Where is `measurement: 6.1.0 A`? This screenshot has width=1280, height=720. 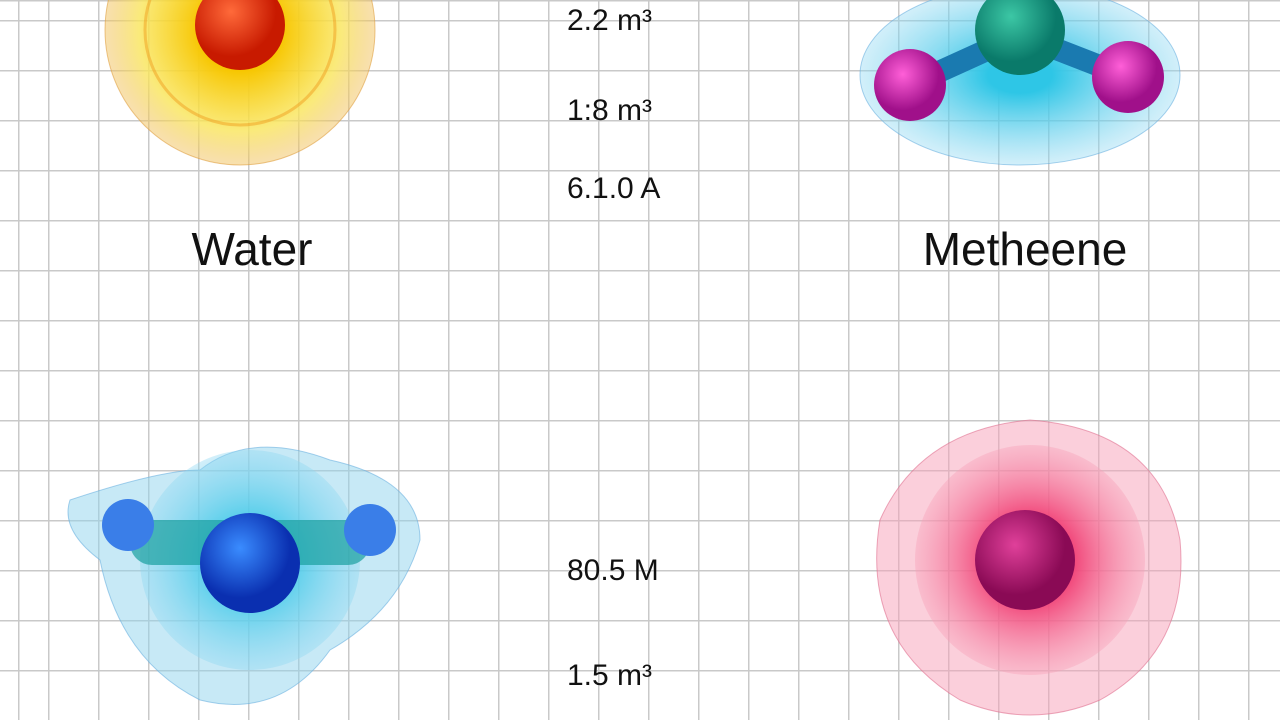
measurement: 6.1.0 A is located at coordinates (613, 188).